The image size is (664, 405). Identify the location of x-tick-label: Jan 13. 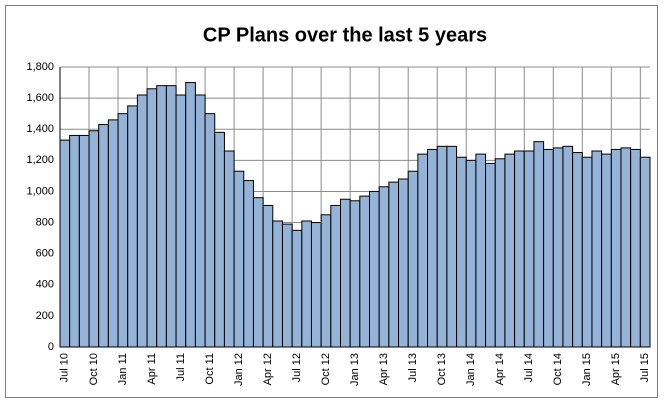
(355, 369).